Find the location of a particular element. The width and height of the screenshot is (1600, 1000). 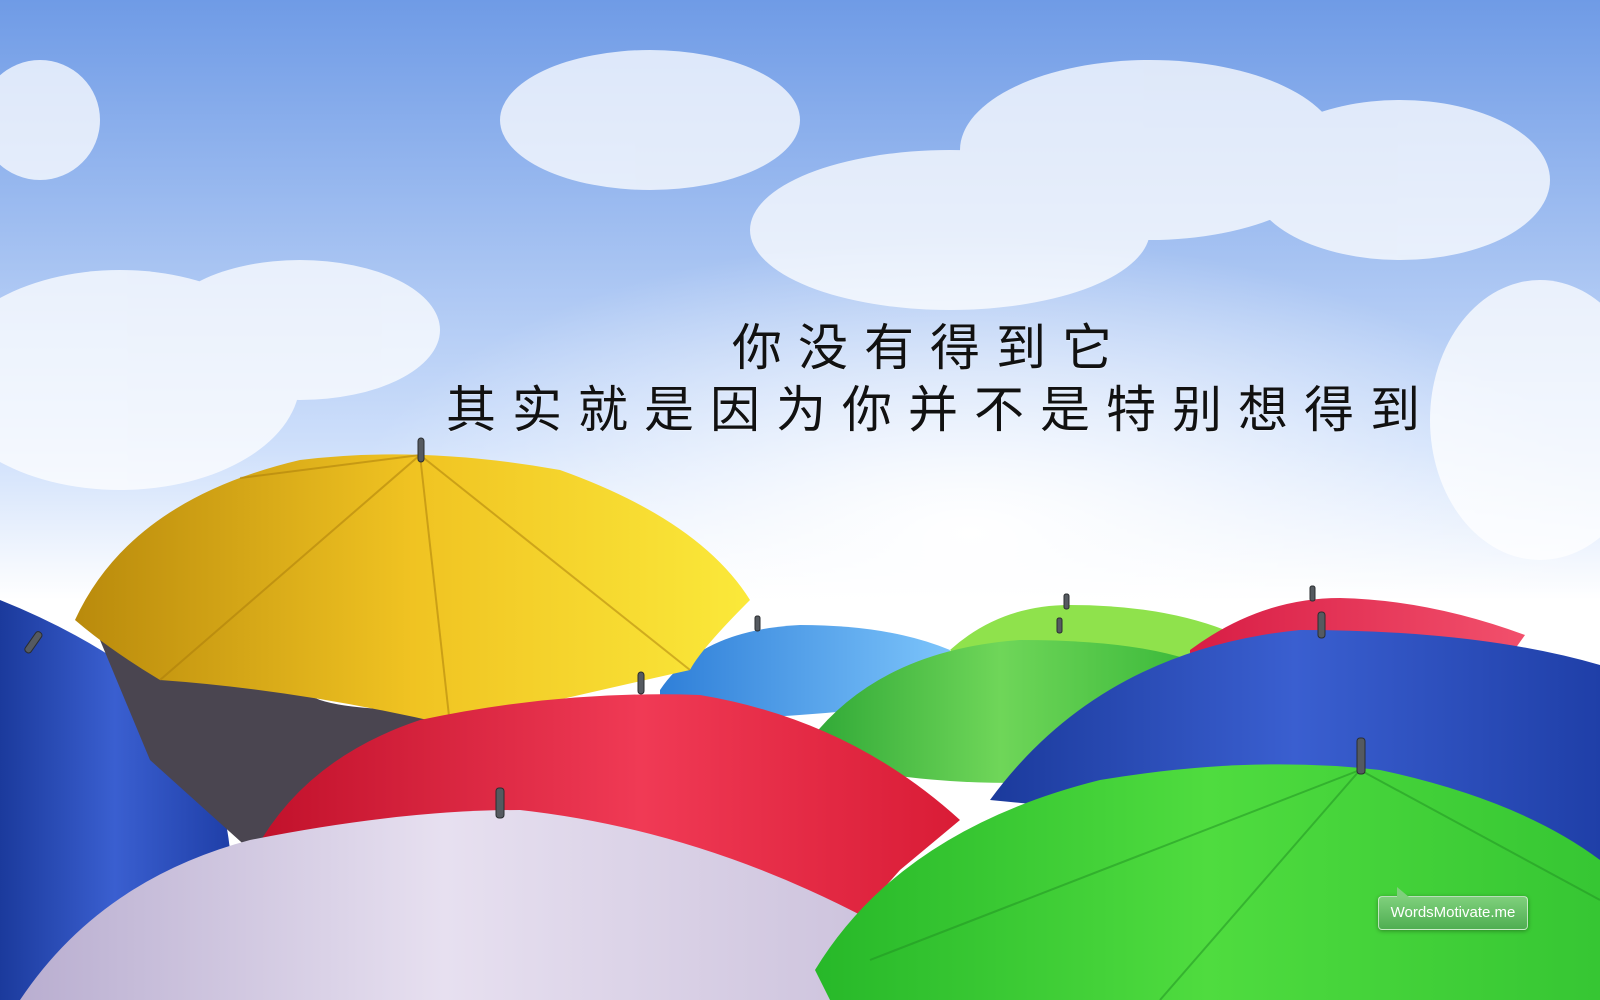

yellow-umbrella-ribs is located at coordinates (425, 590).